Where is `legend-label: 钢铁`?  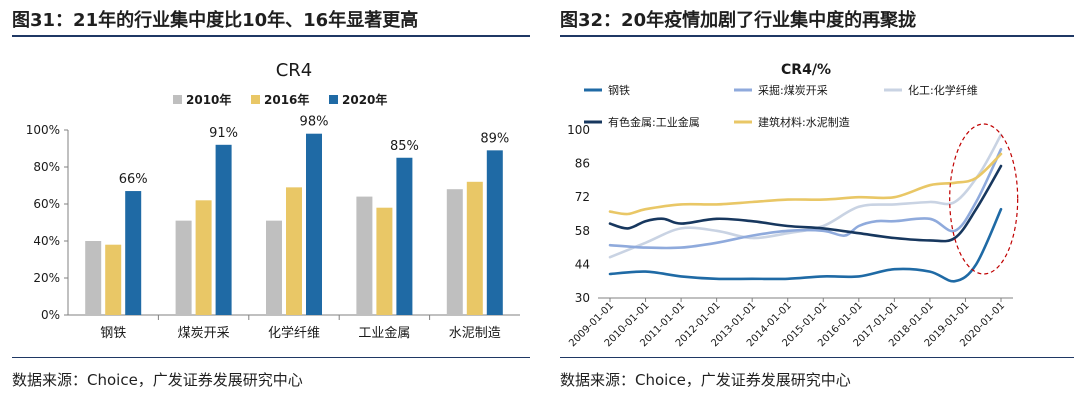 legend-label: 钢铁 is located at coordinates (619, 90).